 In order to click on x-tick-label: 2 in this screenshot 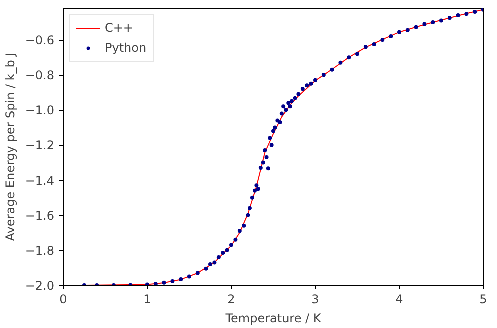, I will do `click(232, 299)`.